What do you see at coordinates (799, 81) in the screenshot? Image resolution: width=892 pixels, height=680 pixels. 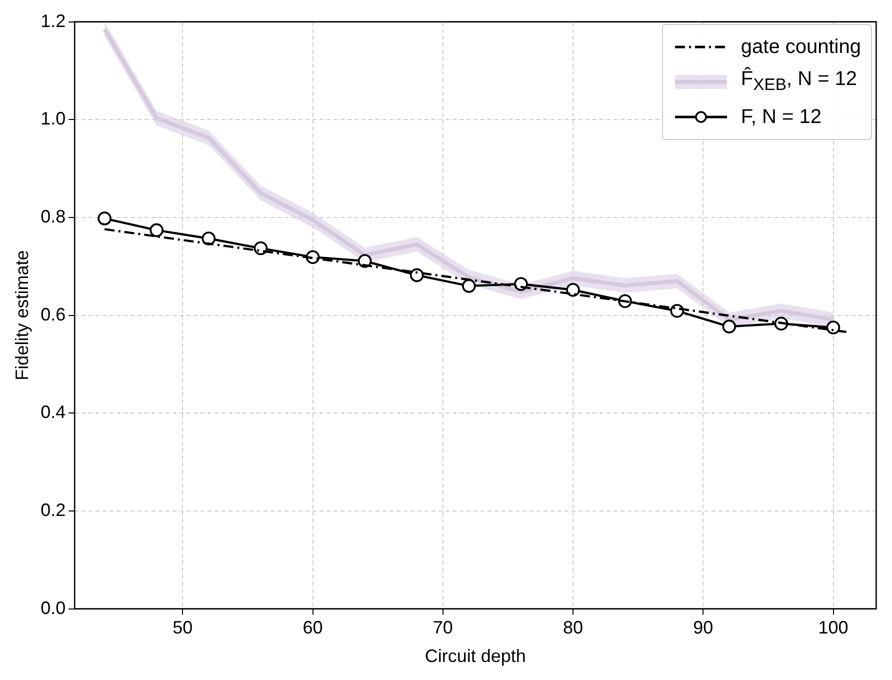 I see `legend-label: F̂$_{XEB}$, N = 12` at bounding box center [799, 81].